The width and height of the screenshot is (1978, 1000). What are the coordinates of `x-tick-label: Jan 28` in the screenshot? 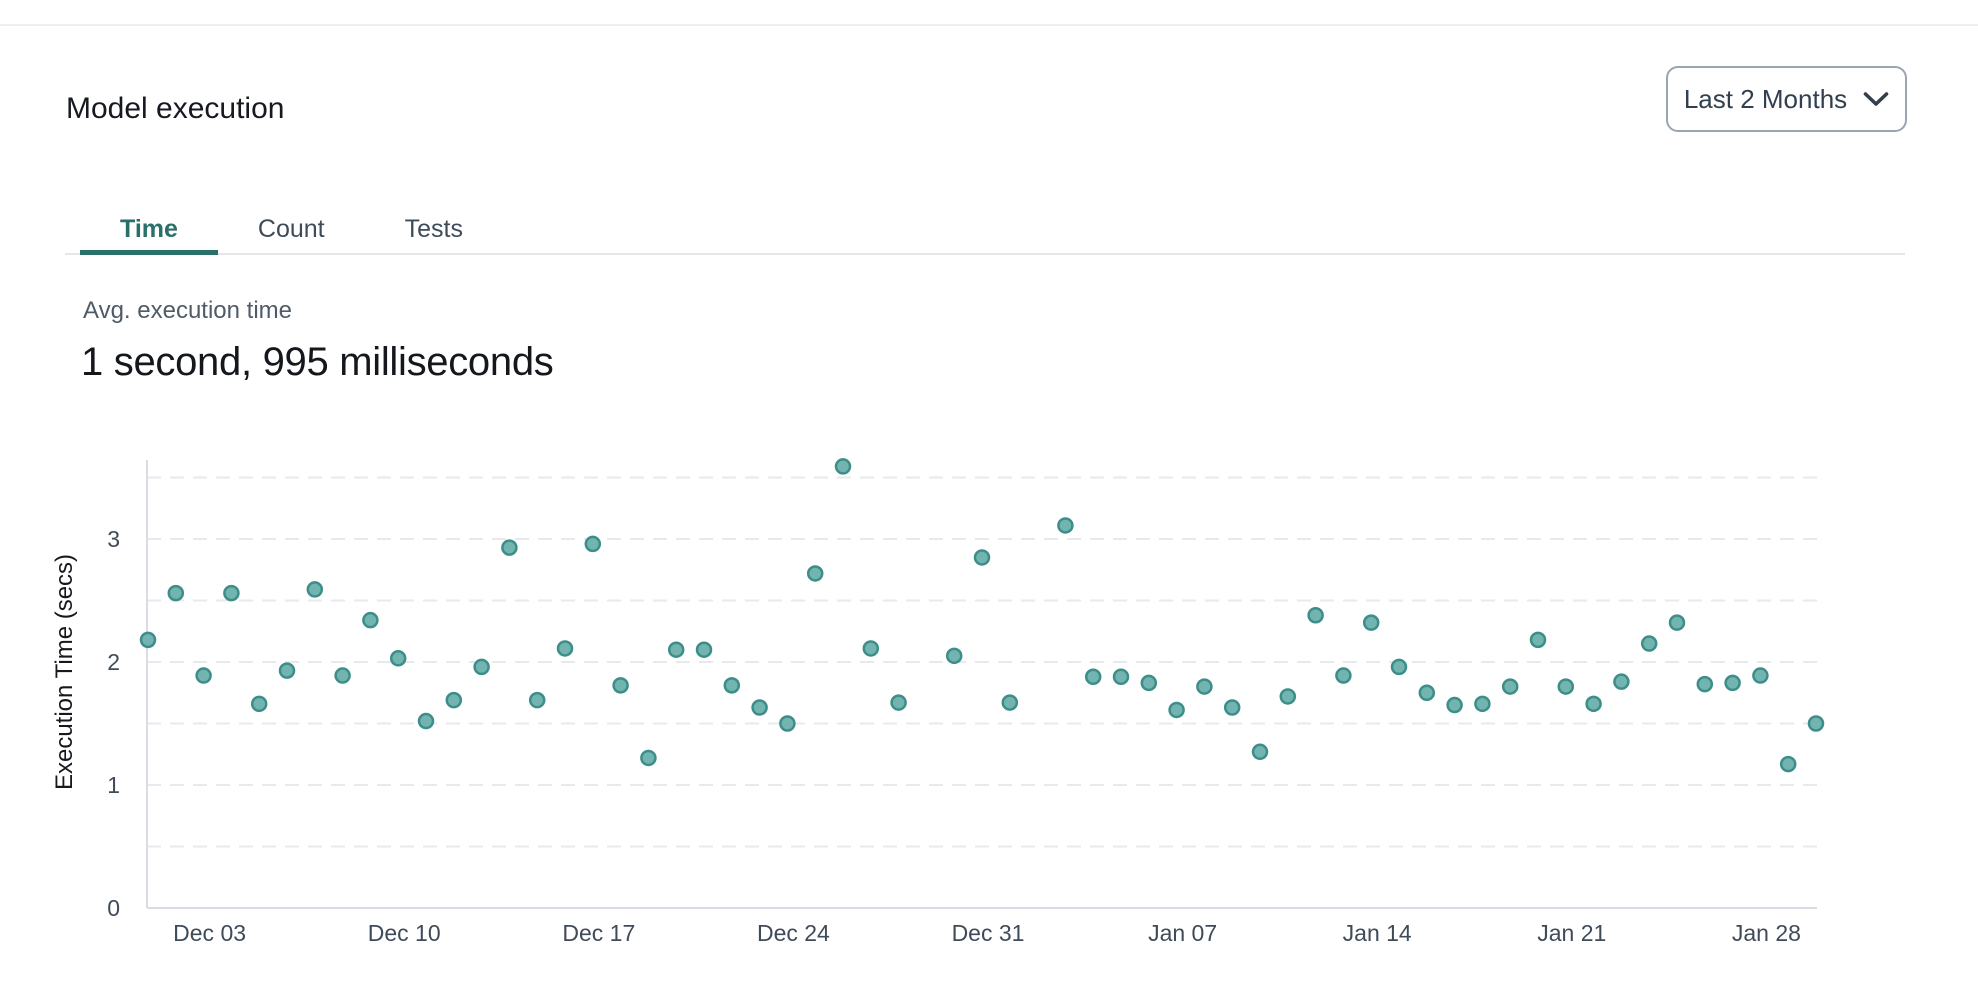 It's located at (1766, 933).